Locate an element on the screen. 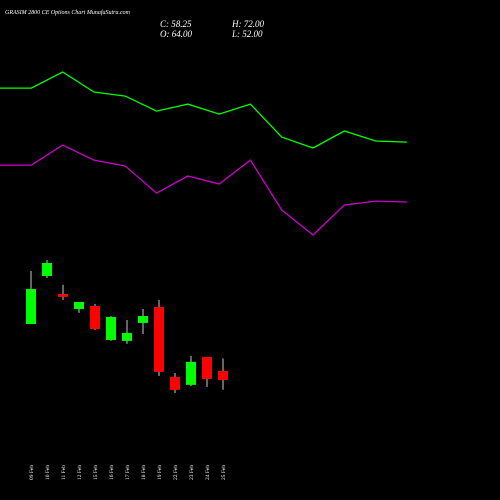  x-tick-label: 25 Feb is located at coordinates (224, 472).